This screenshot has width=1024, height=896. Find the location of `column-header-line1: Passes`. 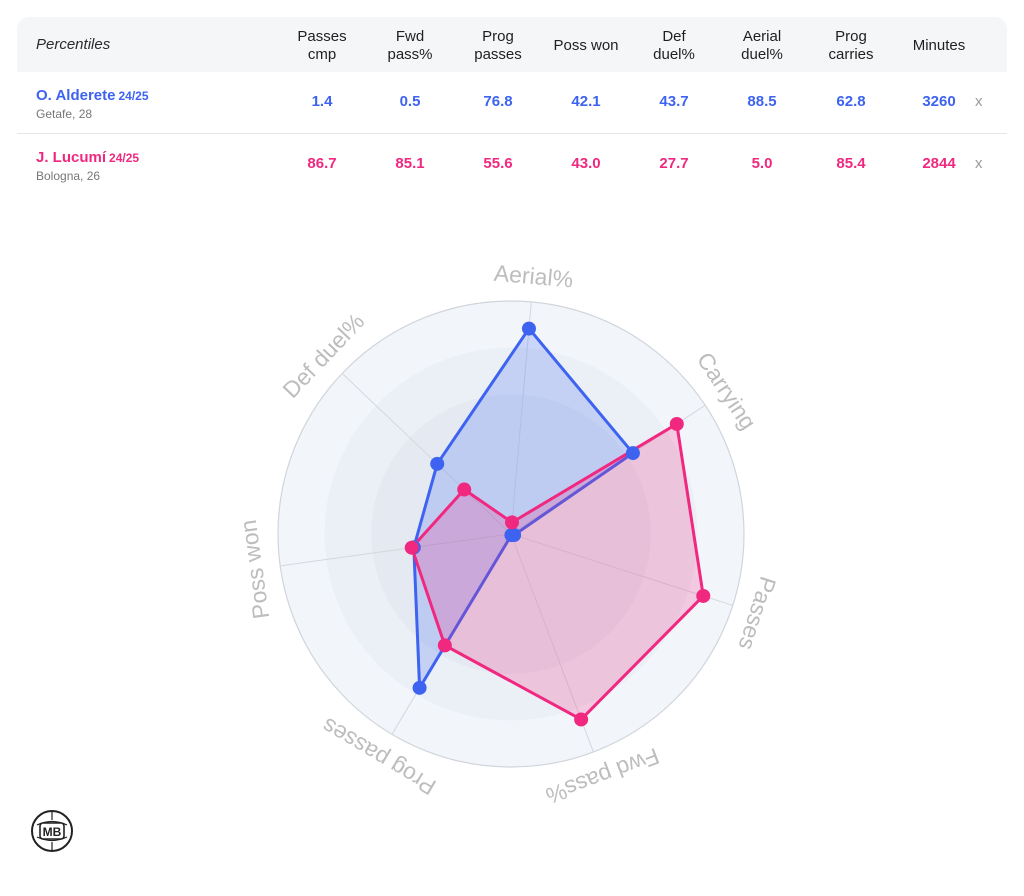

column-header-line1: Passes is located at coordinates (322, 36).